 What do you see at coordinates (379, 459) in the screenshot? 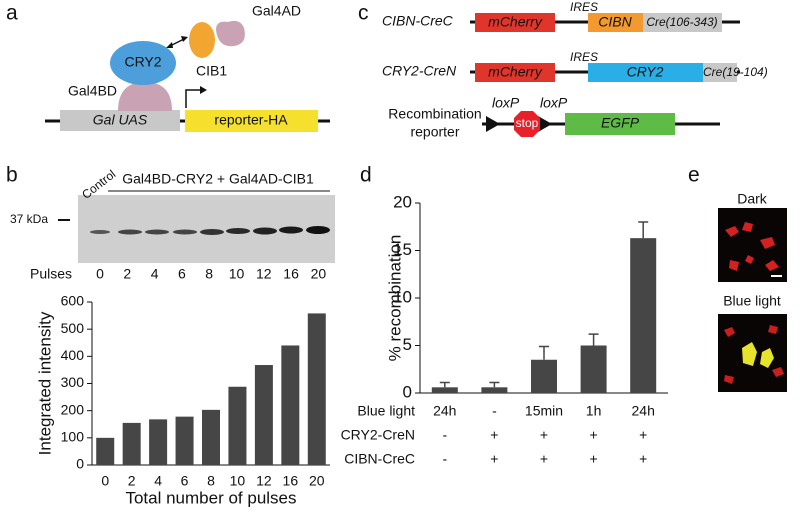
I see `condition-label: CIBN-CreC` at bounding box center [379, 459].